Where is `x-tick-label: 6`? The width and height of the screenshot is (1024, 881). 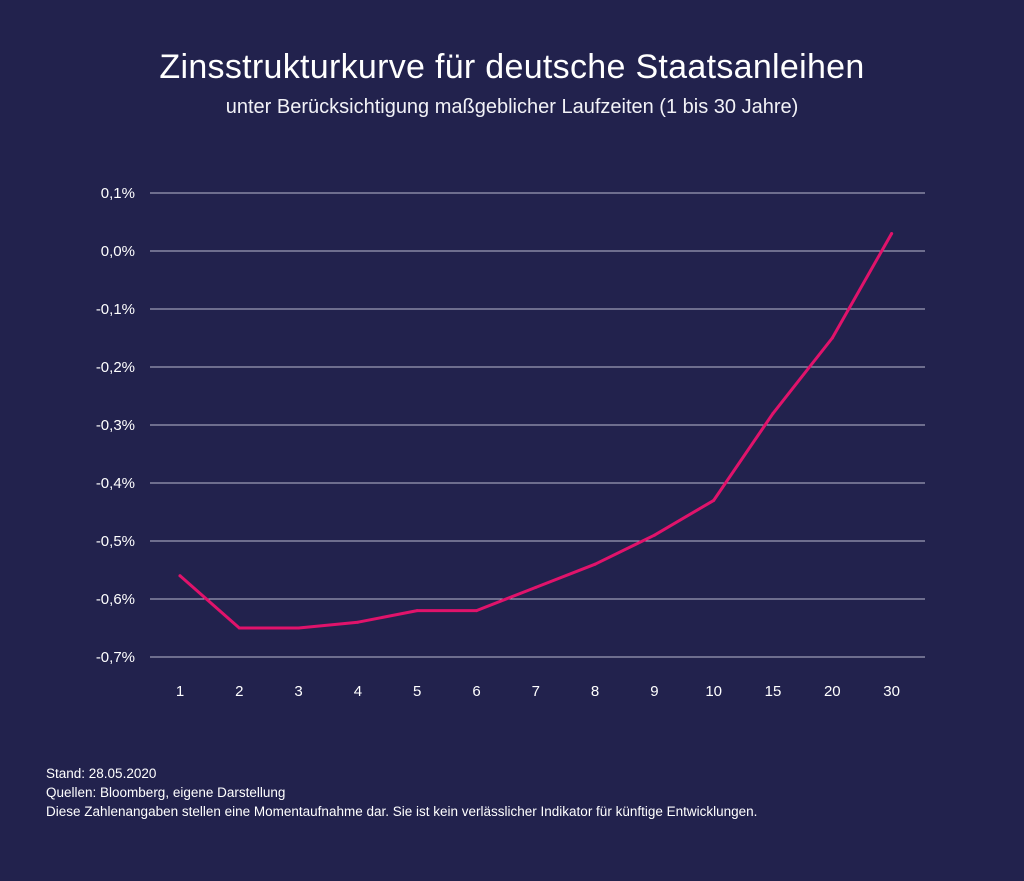 x-tick-label: 6 is located at coordinates (476, 691).